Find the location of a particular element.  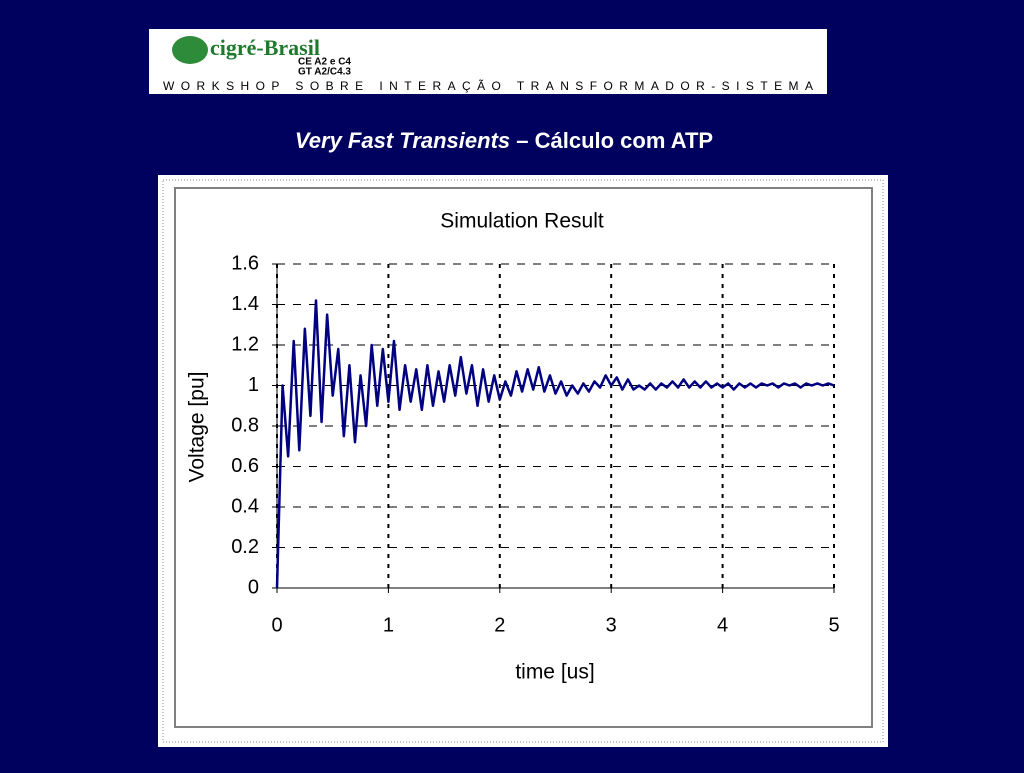

slide-title: Very Fast Transients – Cálculo com ATP is located at coordinates (504, 140).